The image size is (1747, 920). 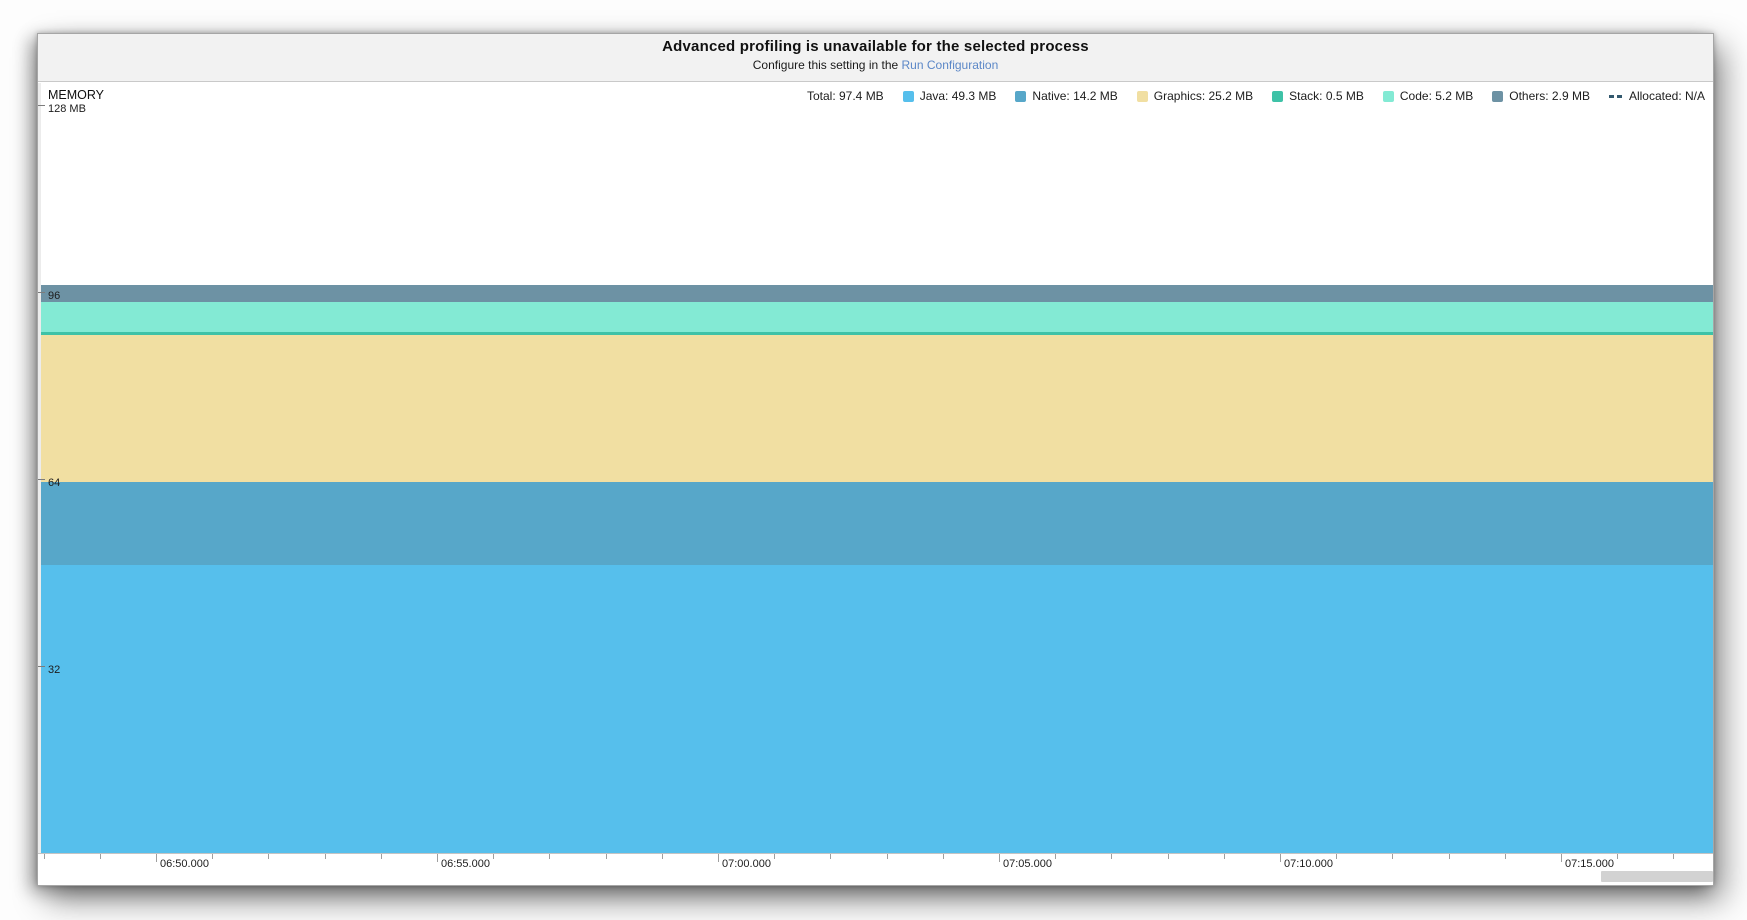 I want to click on legend-item-native: Native: 14.2 MB, so click(x=1066, y=96).